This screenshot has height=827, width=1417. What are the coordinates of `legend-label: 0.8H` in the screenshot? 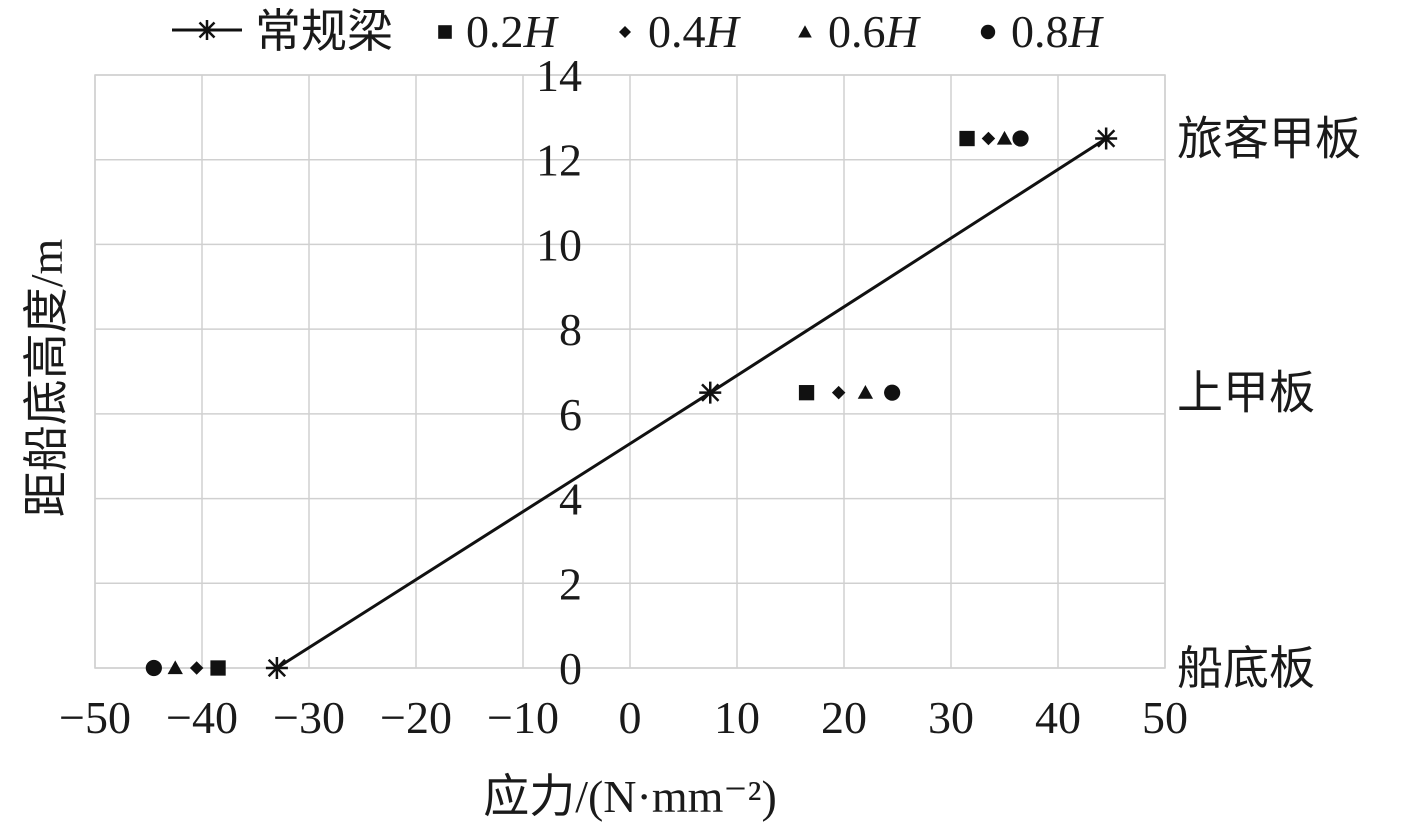 It's located at (1058, 31).